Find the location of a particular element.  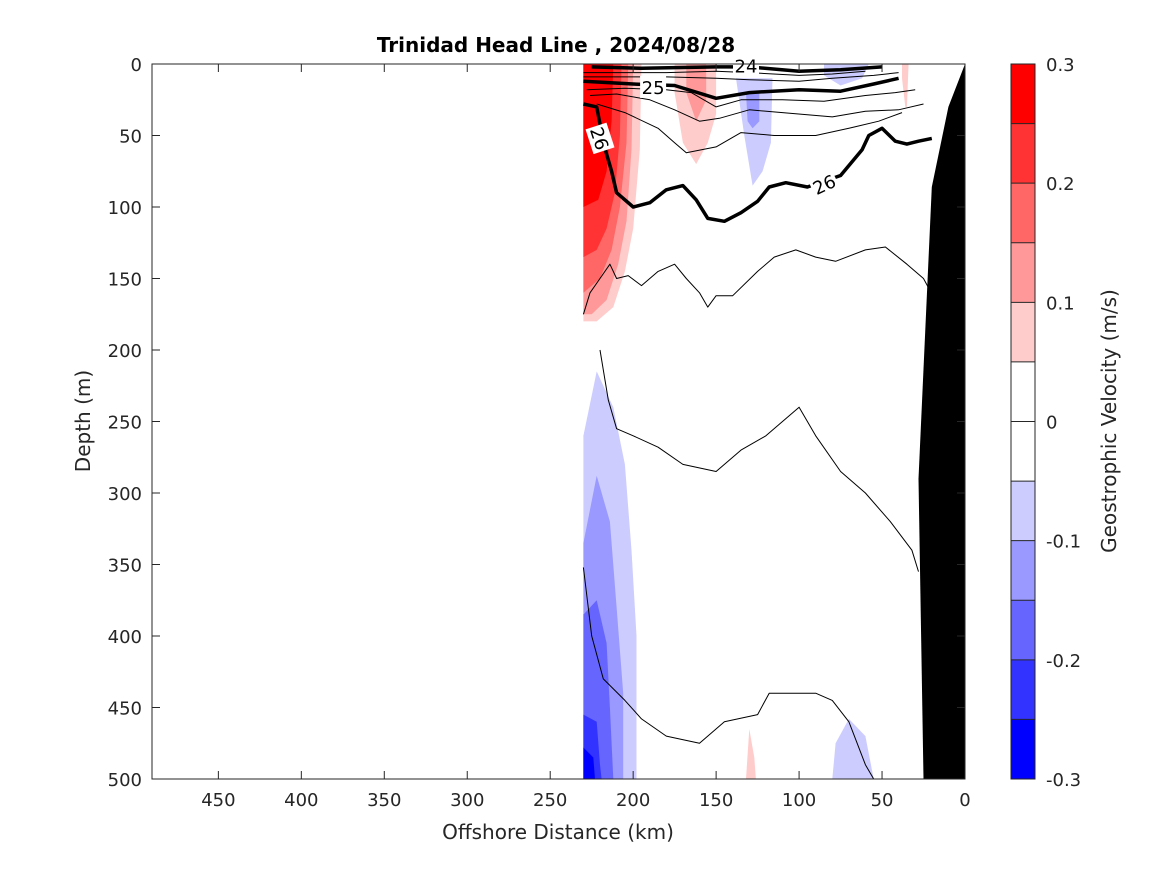

x-tick-label: 200 is located at coordinates (633, 800).